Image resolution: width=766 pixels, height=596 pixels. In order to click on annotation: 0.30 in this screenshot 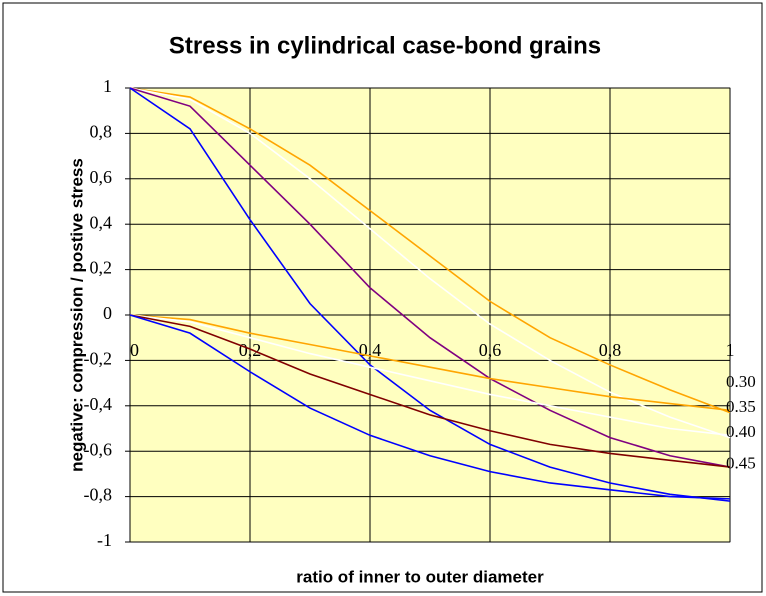, I will do `click(741, 381)`.